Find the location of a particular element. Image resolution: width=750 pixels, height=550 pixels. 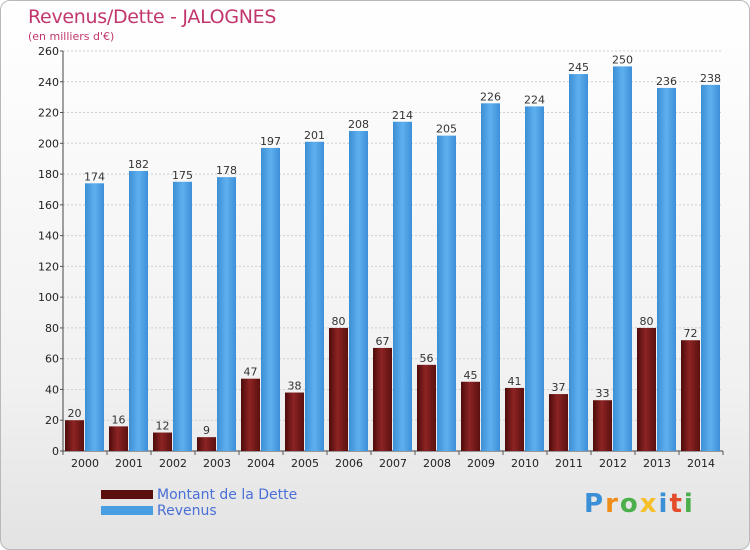

legend-swatch-debt is located at coordinates (127, 494).